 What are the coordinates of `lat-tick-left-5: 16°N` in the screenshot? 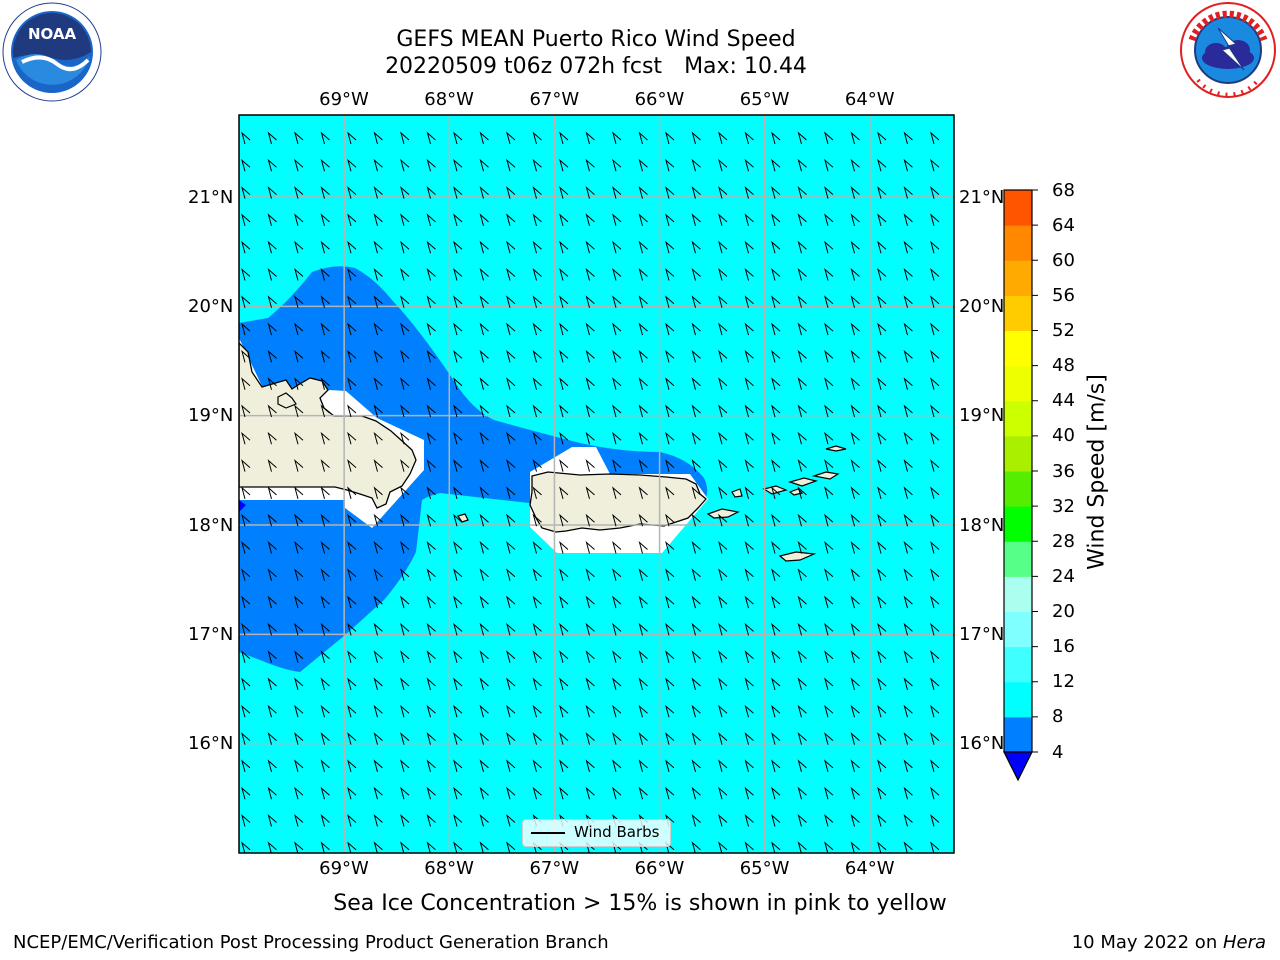 It's located at (211, 744).